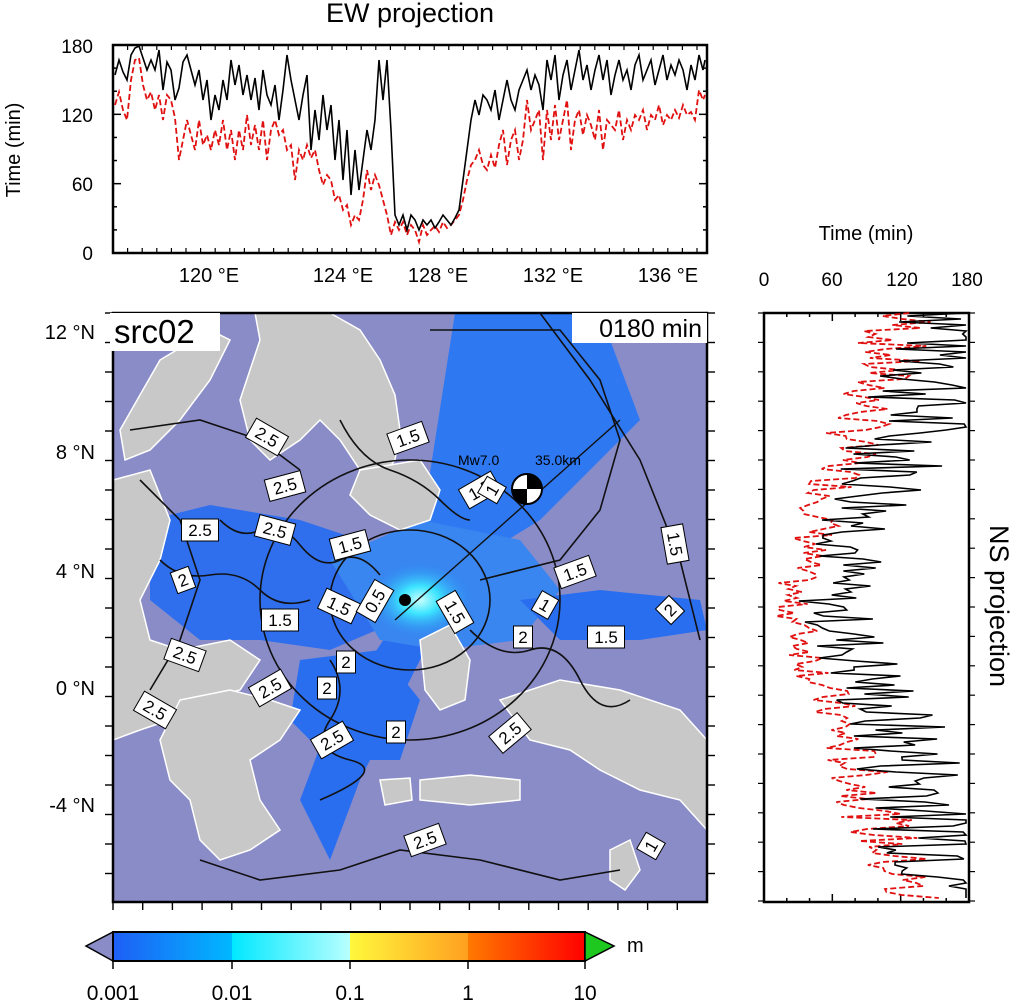 The width and height of the screenshot is (1017, 1004). I want to click on ew-panel-title: EW projection, so click(410, 14).